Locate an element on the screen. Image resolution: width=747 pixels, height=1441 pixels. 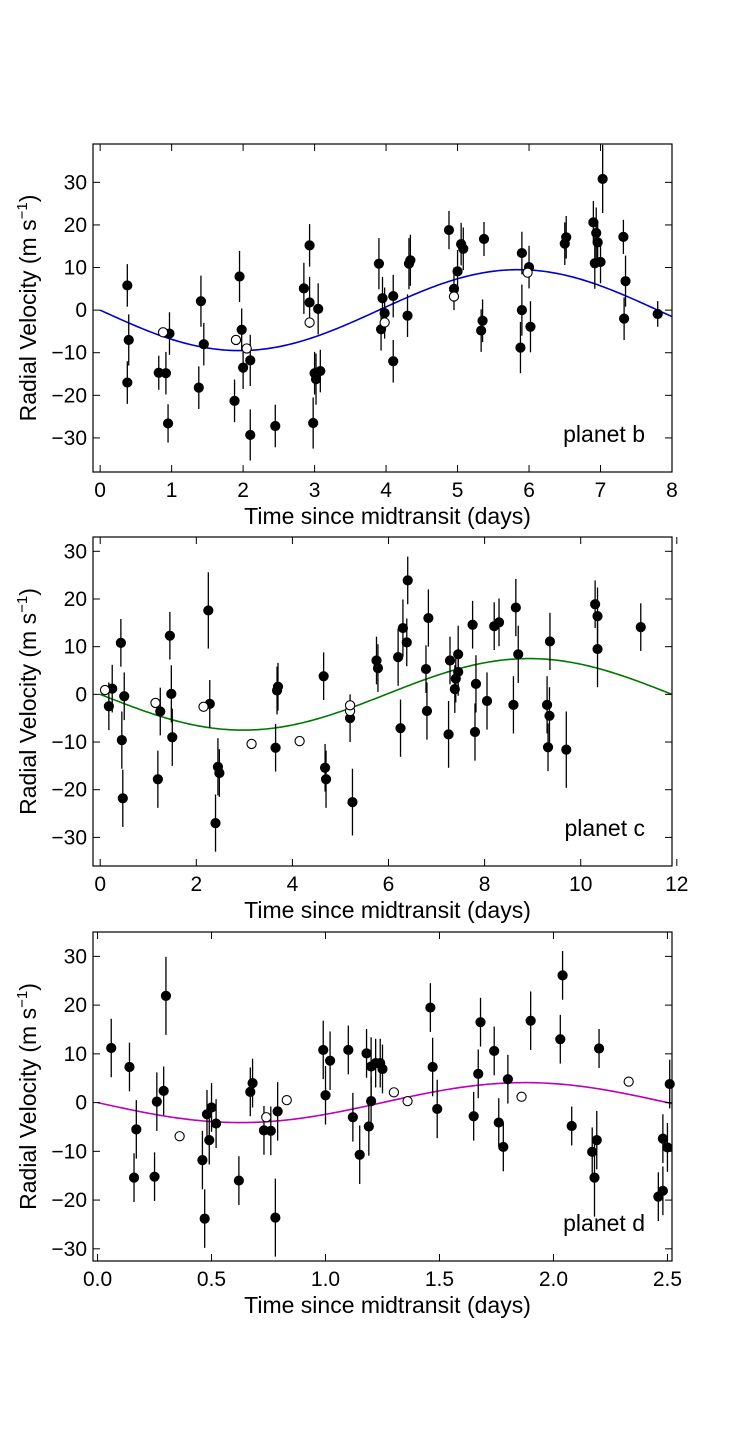
x-tick-label: 8 is located at coordinates (485, 884).